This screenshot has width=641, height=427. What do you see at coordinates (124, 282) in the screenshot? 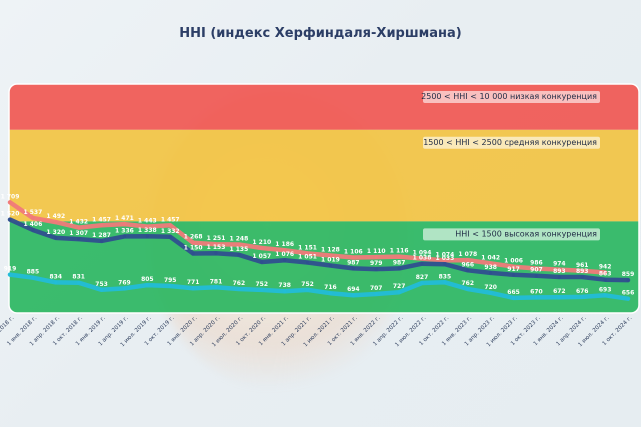
I see `data-label: 769` at bounding box center [124, 282].